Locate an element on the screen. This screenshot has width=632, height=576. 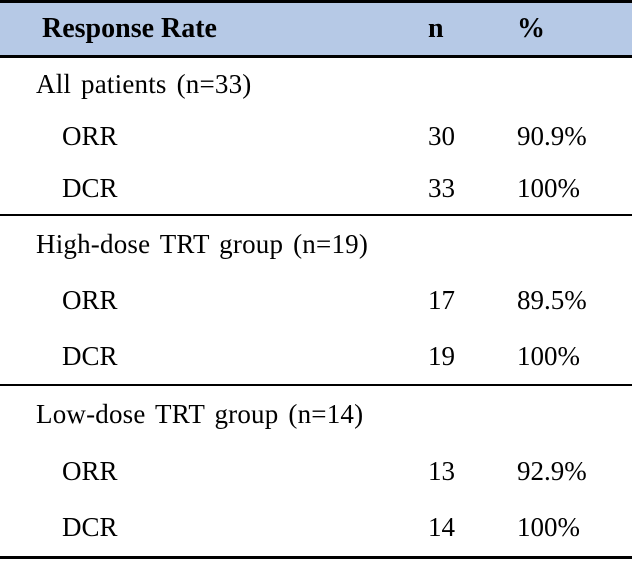
header-response-rate: Response Rate is located at coordinates (129, 28).